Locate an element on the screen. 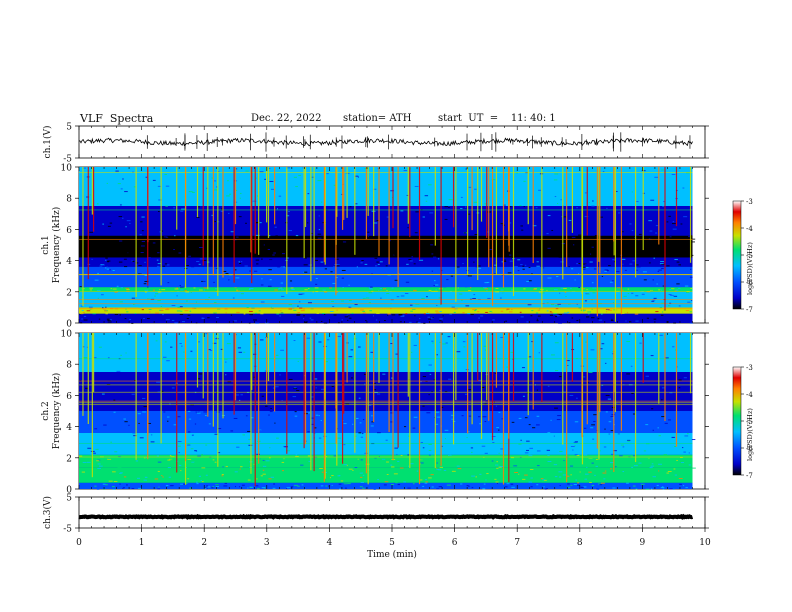 Image resolution: width=792 pixels, height=612 pixels. y-tick-label: 5 is located at coordinates (69, 128).